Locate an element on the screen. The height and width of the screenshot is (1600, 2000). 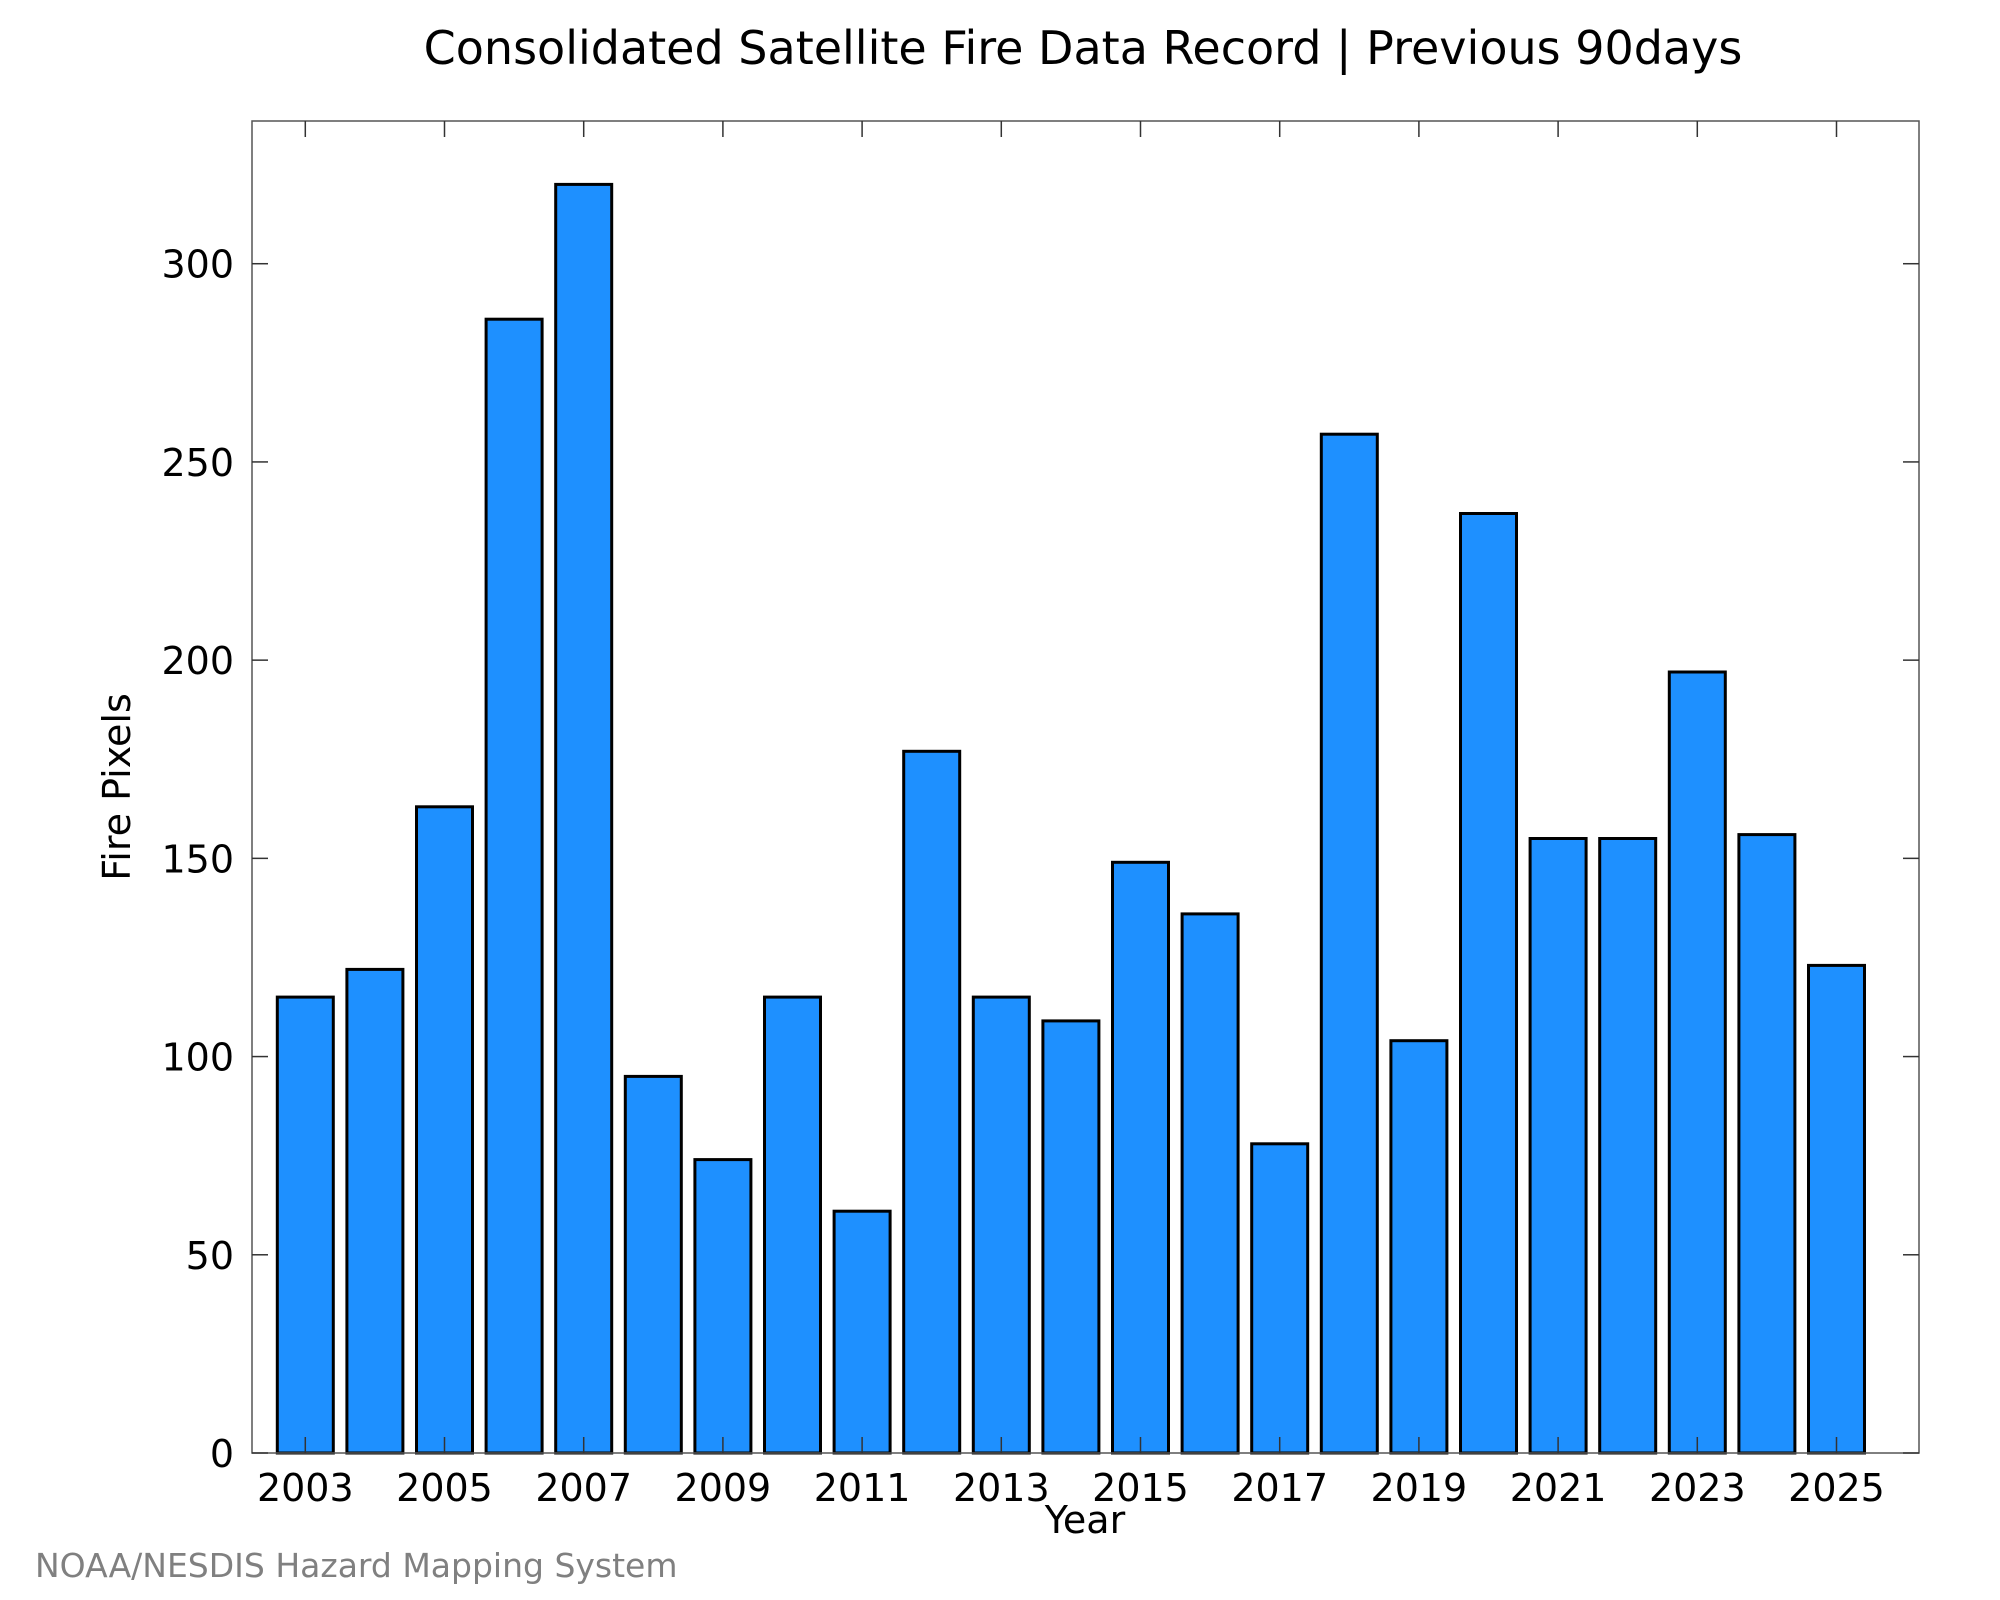
bar-2012 is located at coordinates (932, 1102).